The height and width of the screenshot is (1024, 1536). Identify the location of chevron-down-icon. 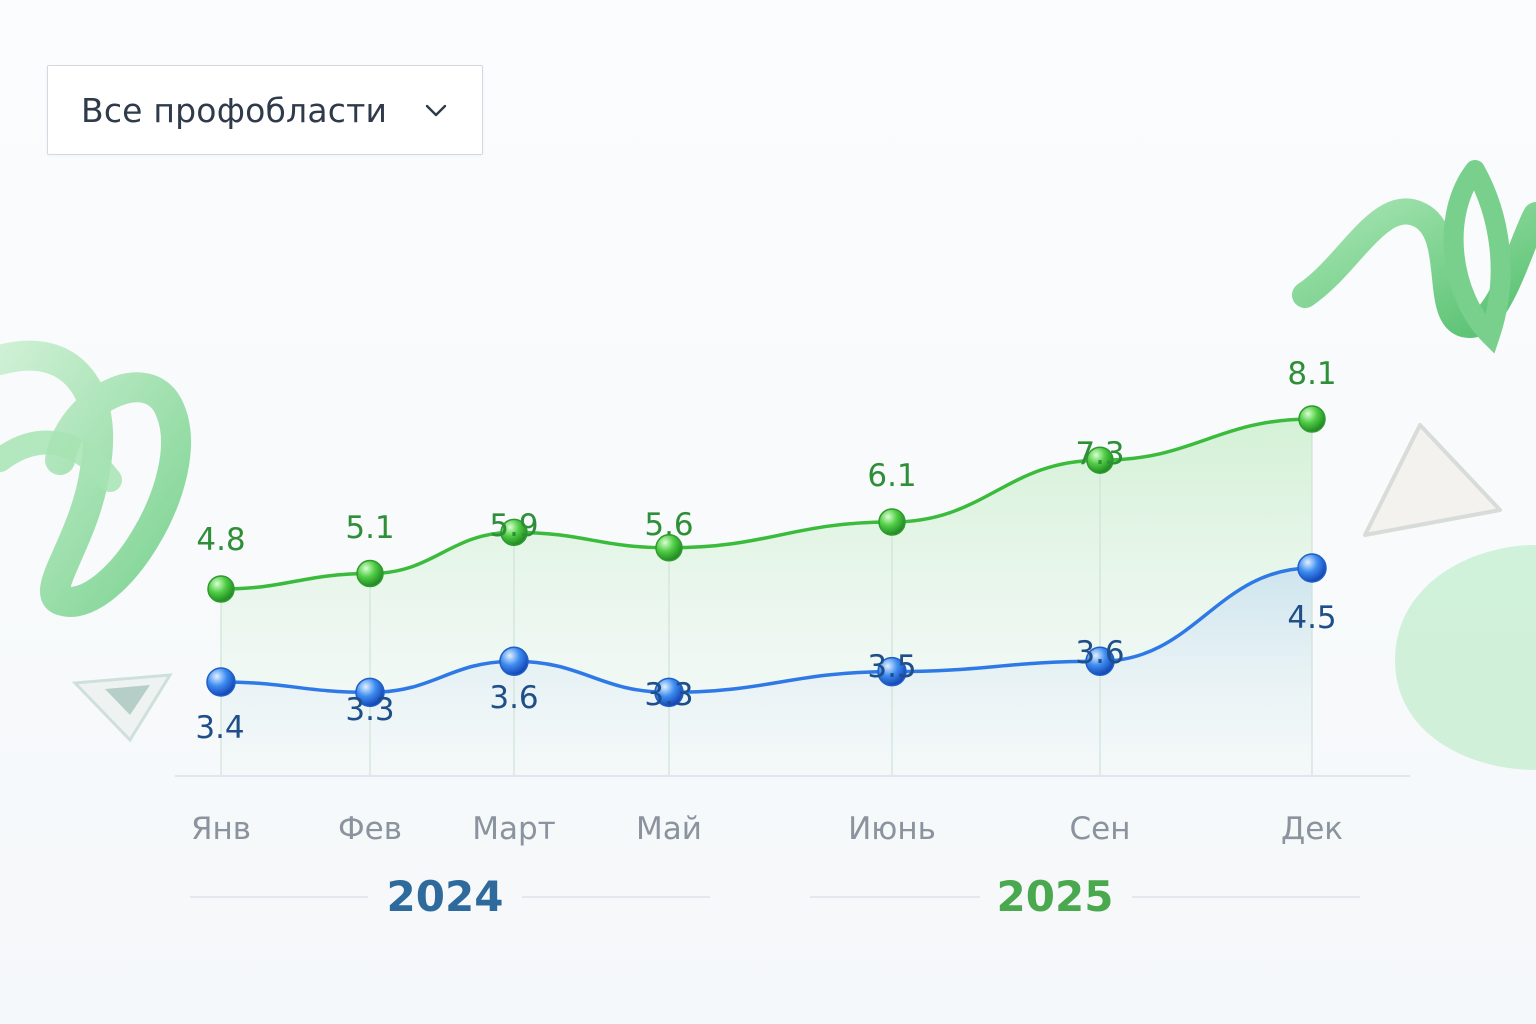
(436, 110).